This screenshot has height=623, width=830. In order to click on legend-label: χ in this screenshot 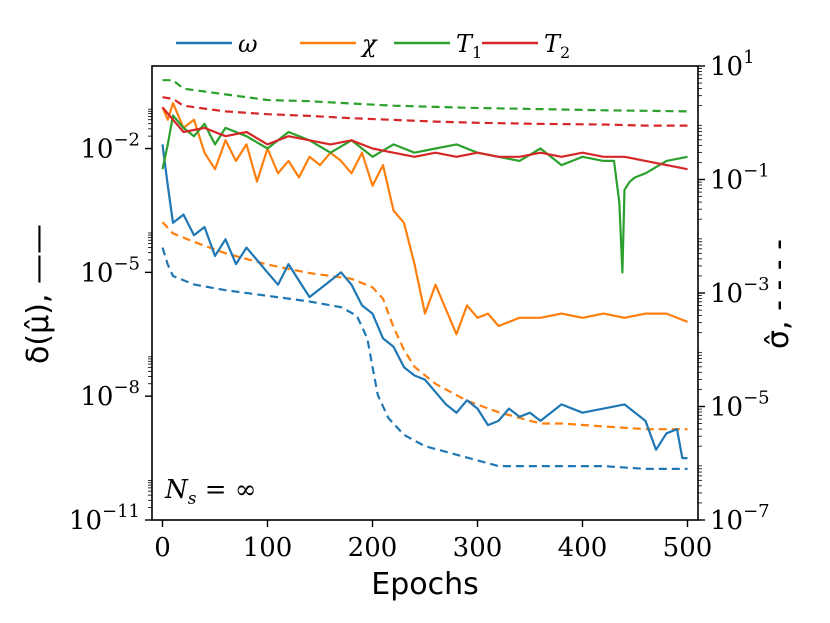, I will do `click(369, 44)`.